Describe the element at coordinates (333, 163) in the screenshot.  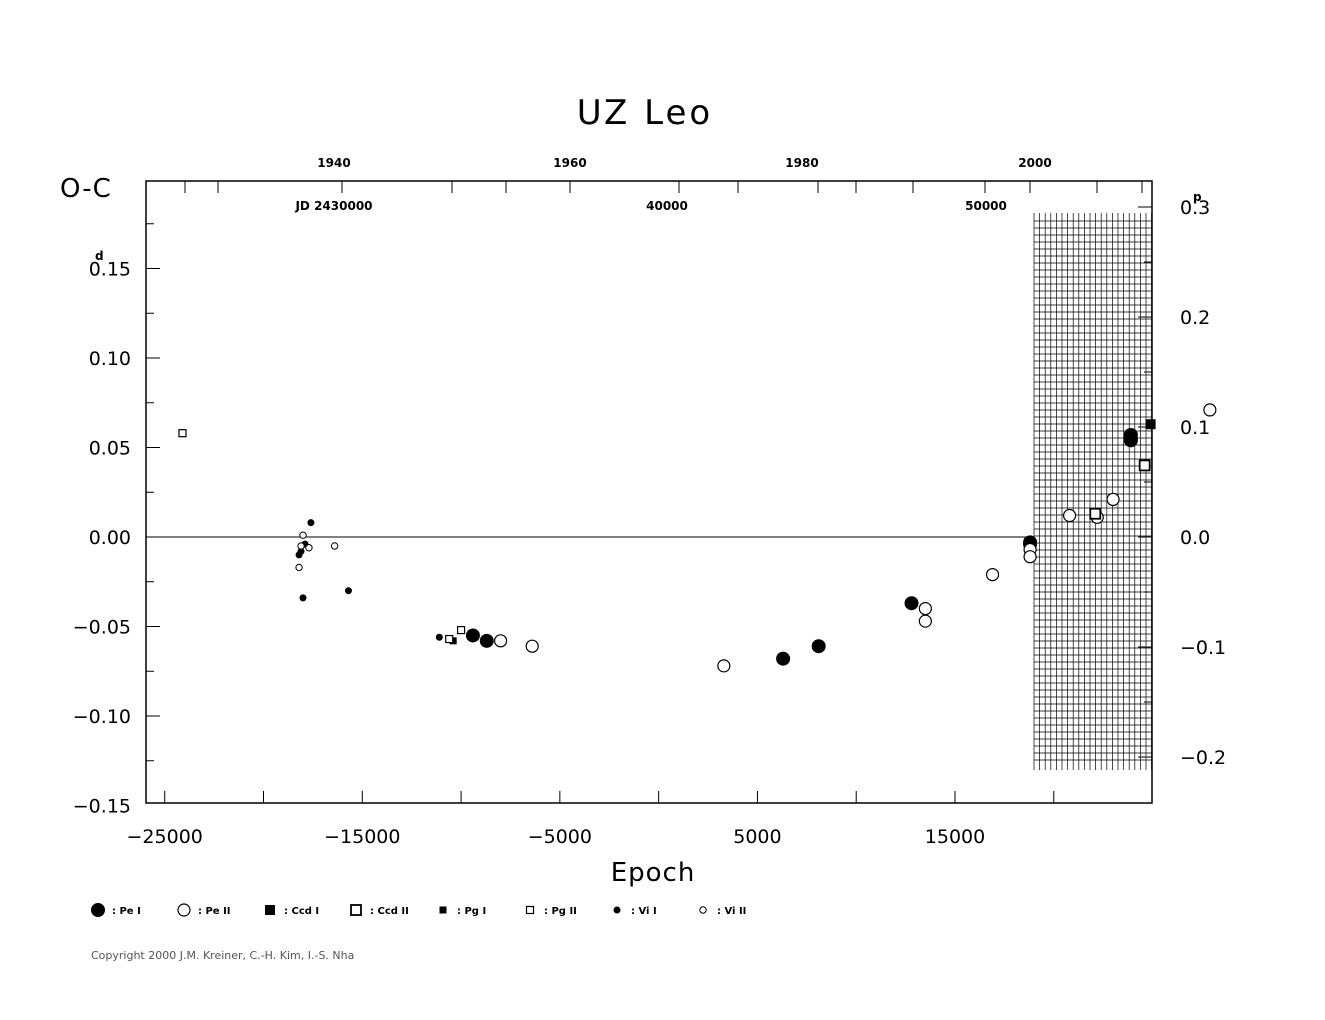
I see `top-year-label: 1940` at that location.